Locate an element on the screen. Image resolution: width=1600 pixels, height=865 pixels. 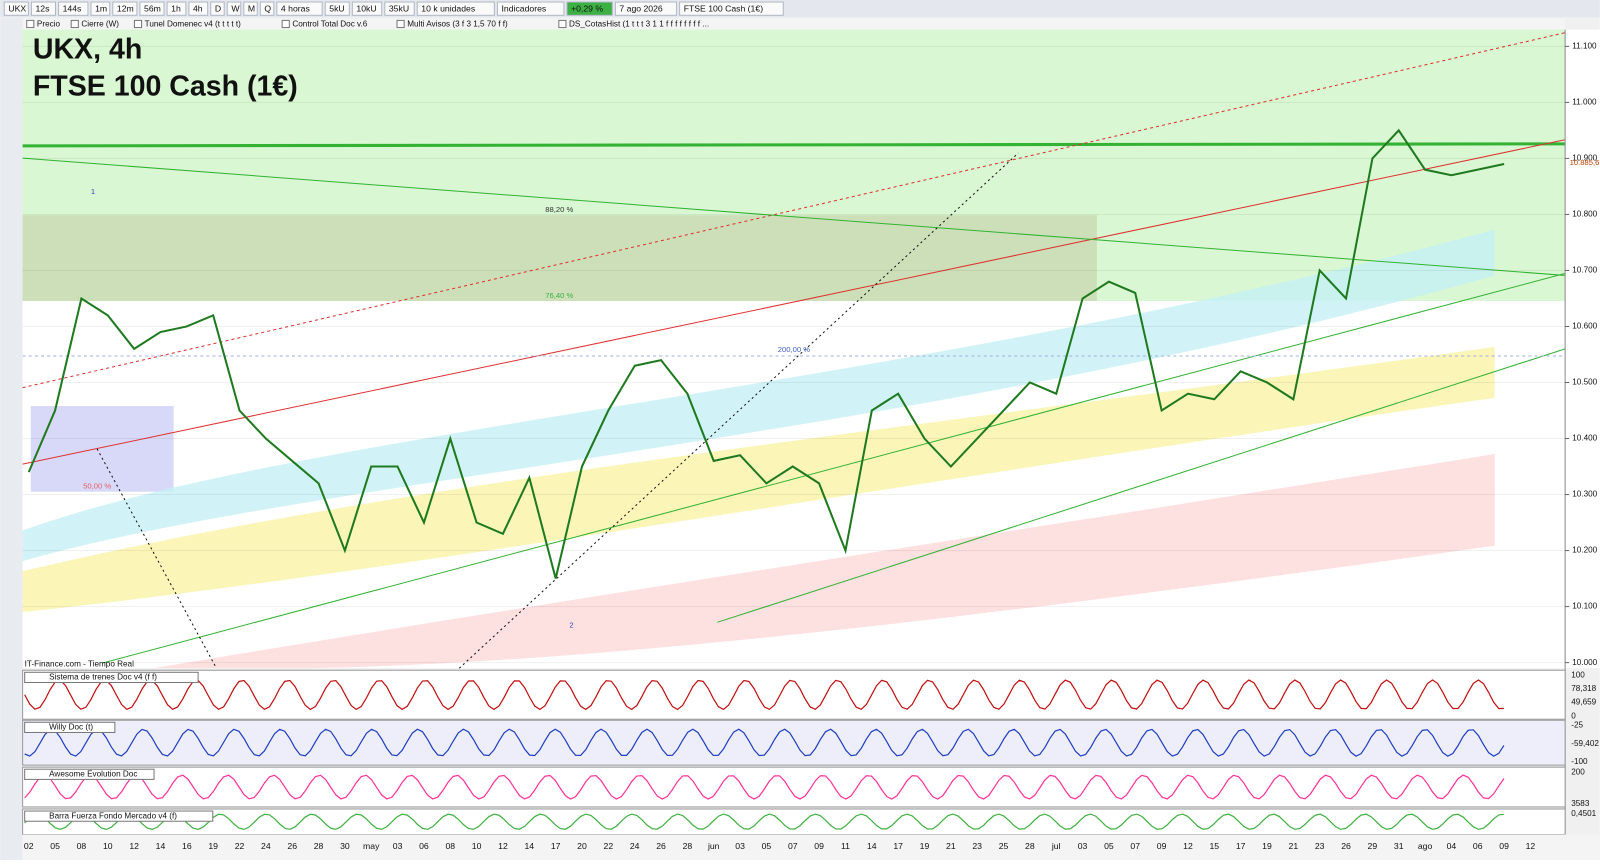
x-tick-label: 23 is located at coordinates (1320, 846).